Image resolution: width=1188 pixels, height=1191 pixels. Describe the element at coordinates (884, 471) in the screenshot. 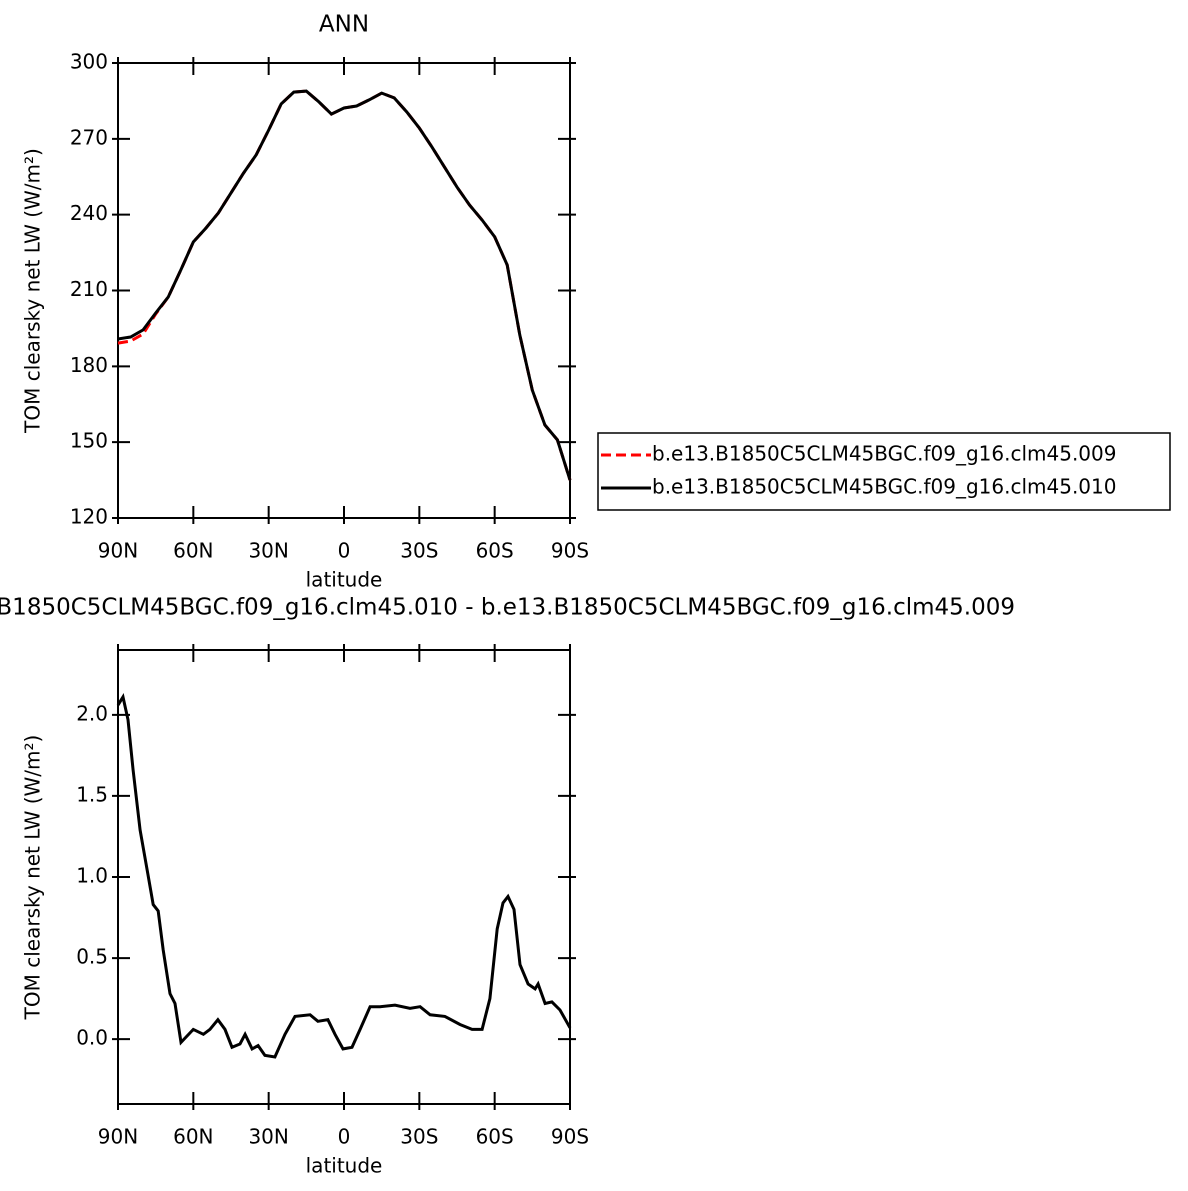

I see `legend-box` at that location.